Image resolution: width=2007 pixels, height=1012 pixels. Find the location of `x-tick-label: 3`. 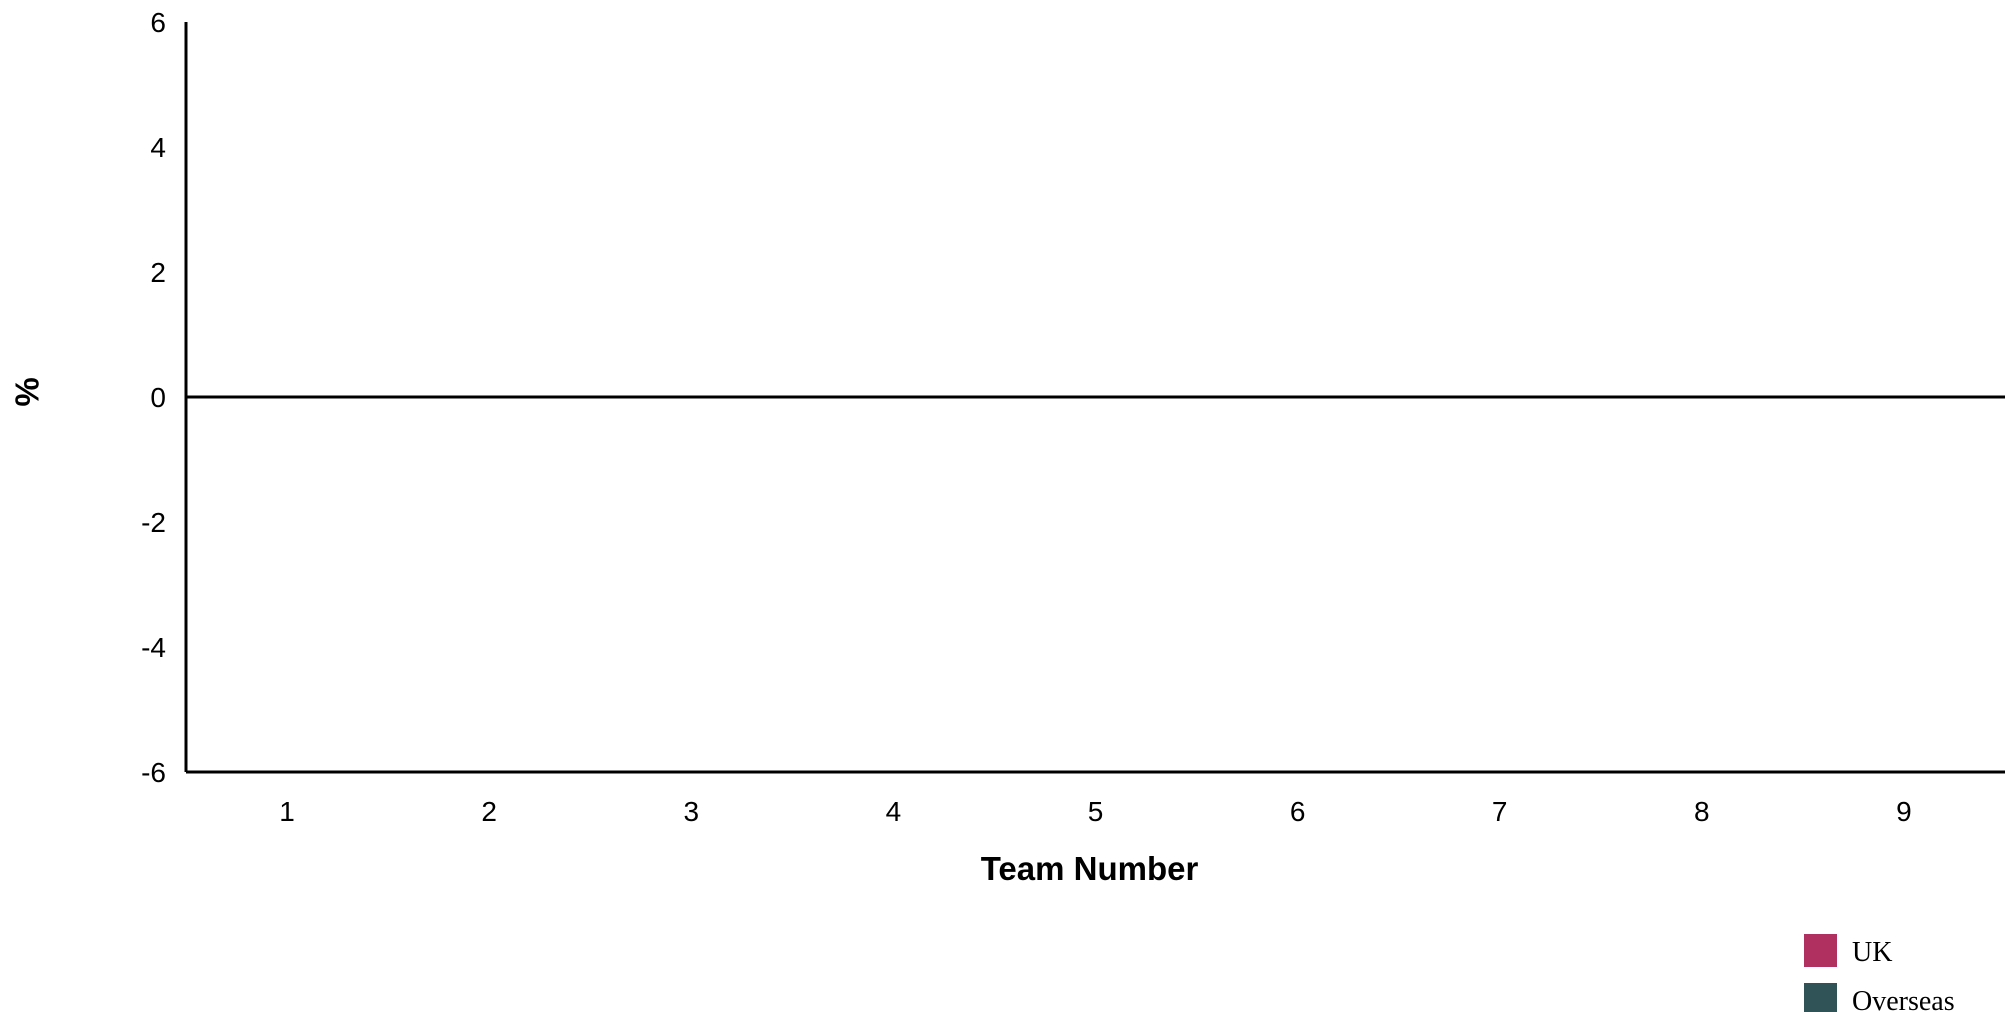

x-tick-label: 3 is located at coordinates (691, 811).